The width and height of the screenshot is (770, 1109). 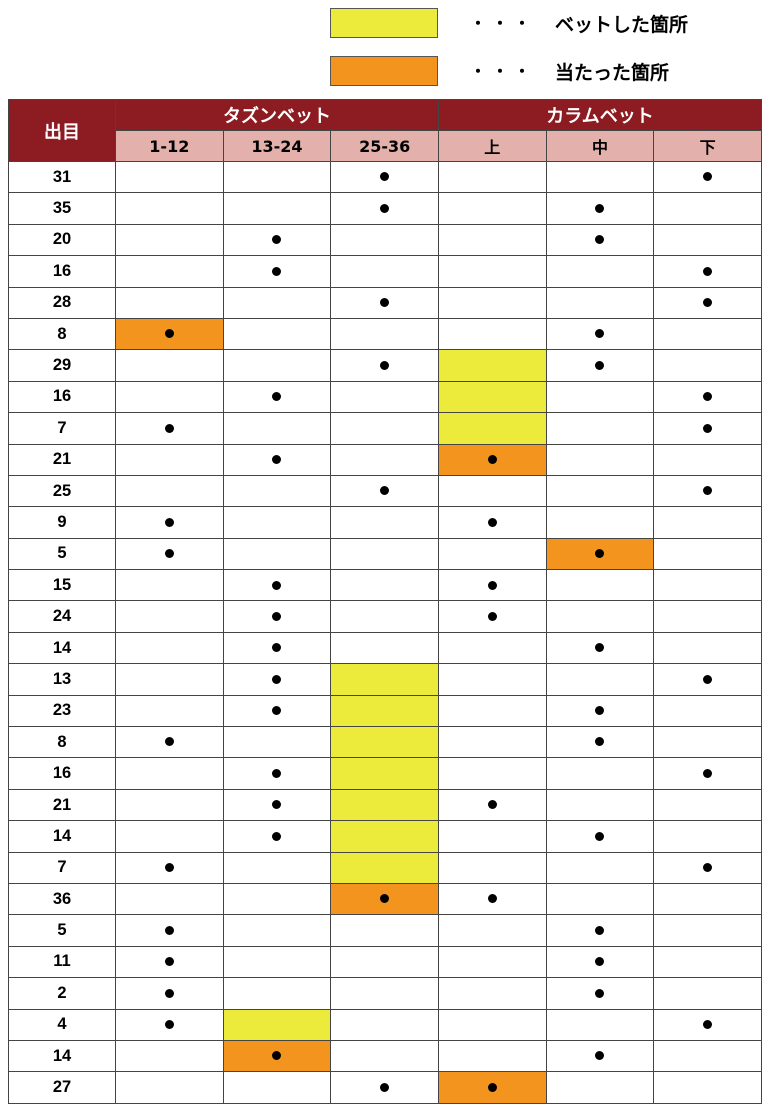 I want to click on table-row: 15, so click(x=385, y=585).